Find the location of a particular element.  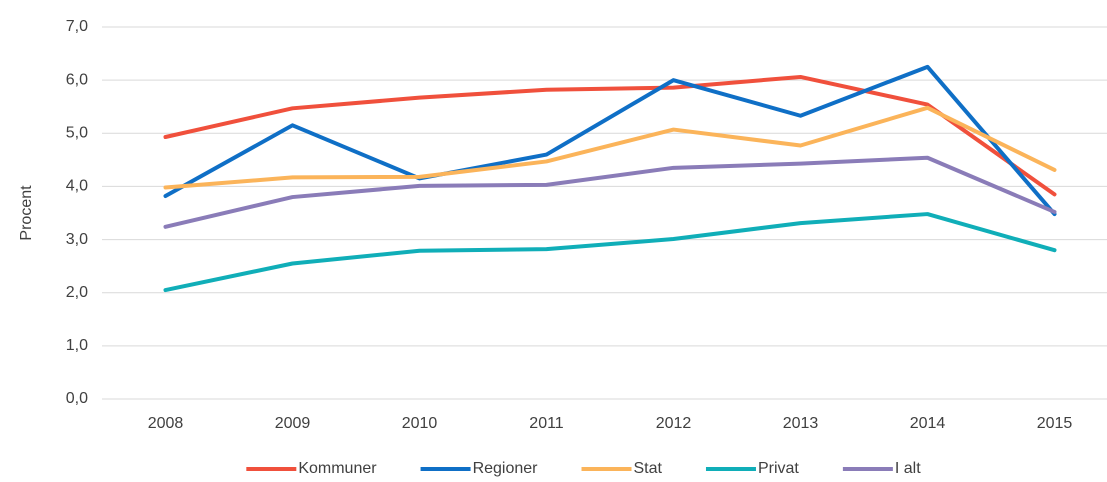

legend-label: Regioner is located at coordinates (506, 468).